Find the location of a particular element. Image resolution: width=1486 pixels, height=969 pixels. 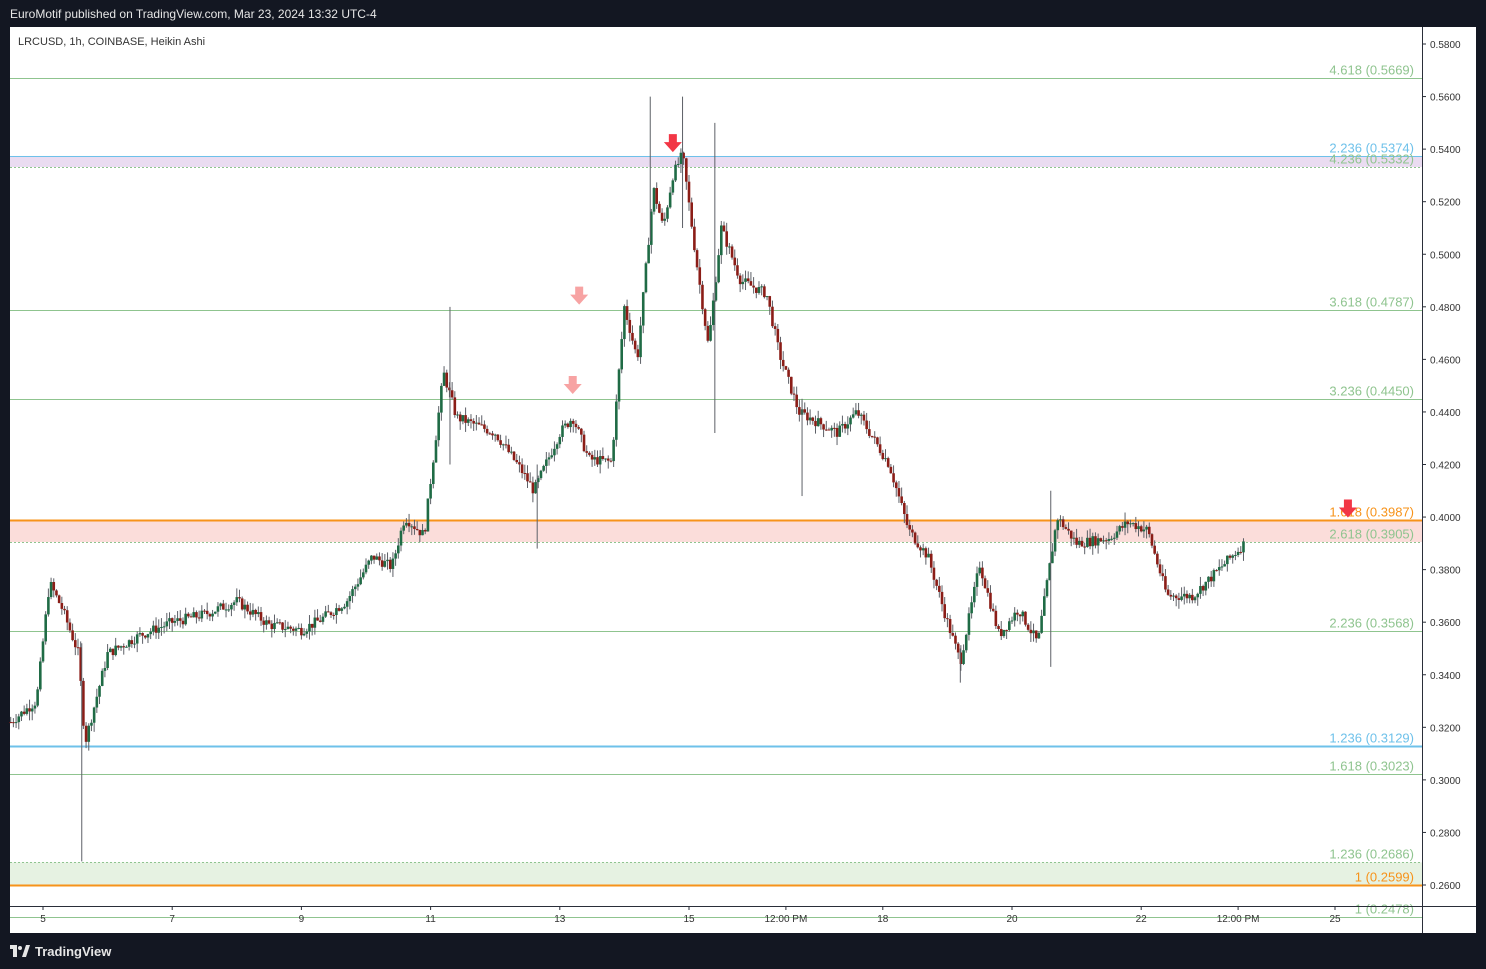

time-tick-label: 12:00 PM is located at coordinates (785, 919).